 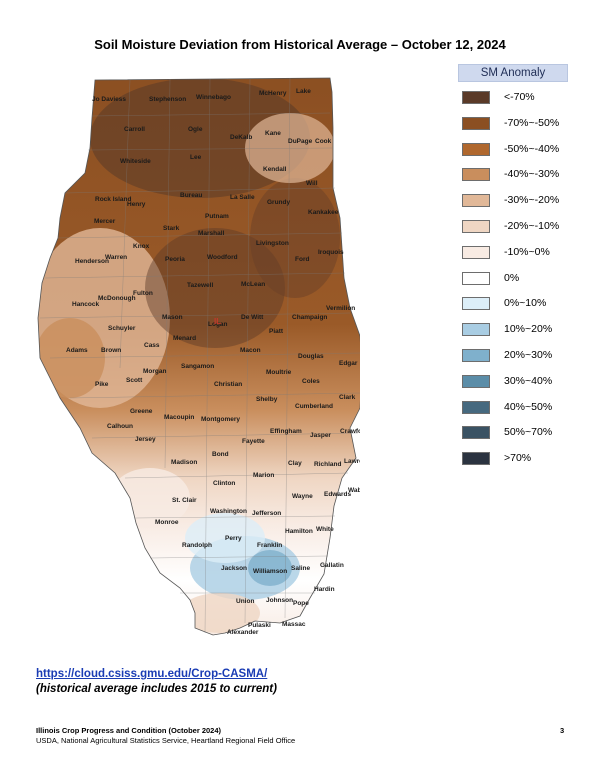 I want to click on county-label: Warren, so click(x=116, y=257).